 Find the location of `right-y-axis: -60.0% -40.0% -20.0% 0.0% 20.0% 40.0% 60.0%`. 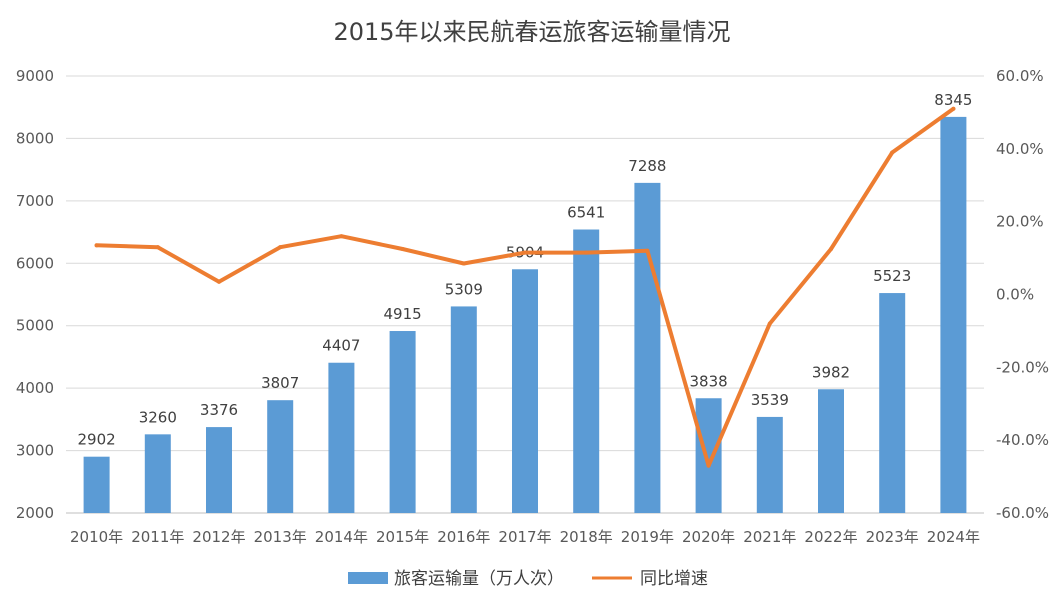

right-y-axis: -60.0% -40.0% -20.0% 0.0% 20.0% 40.0% 60.0% is located at coordinates (1022, 294).